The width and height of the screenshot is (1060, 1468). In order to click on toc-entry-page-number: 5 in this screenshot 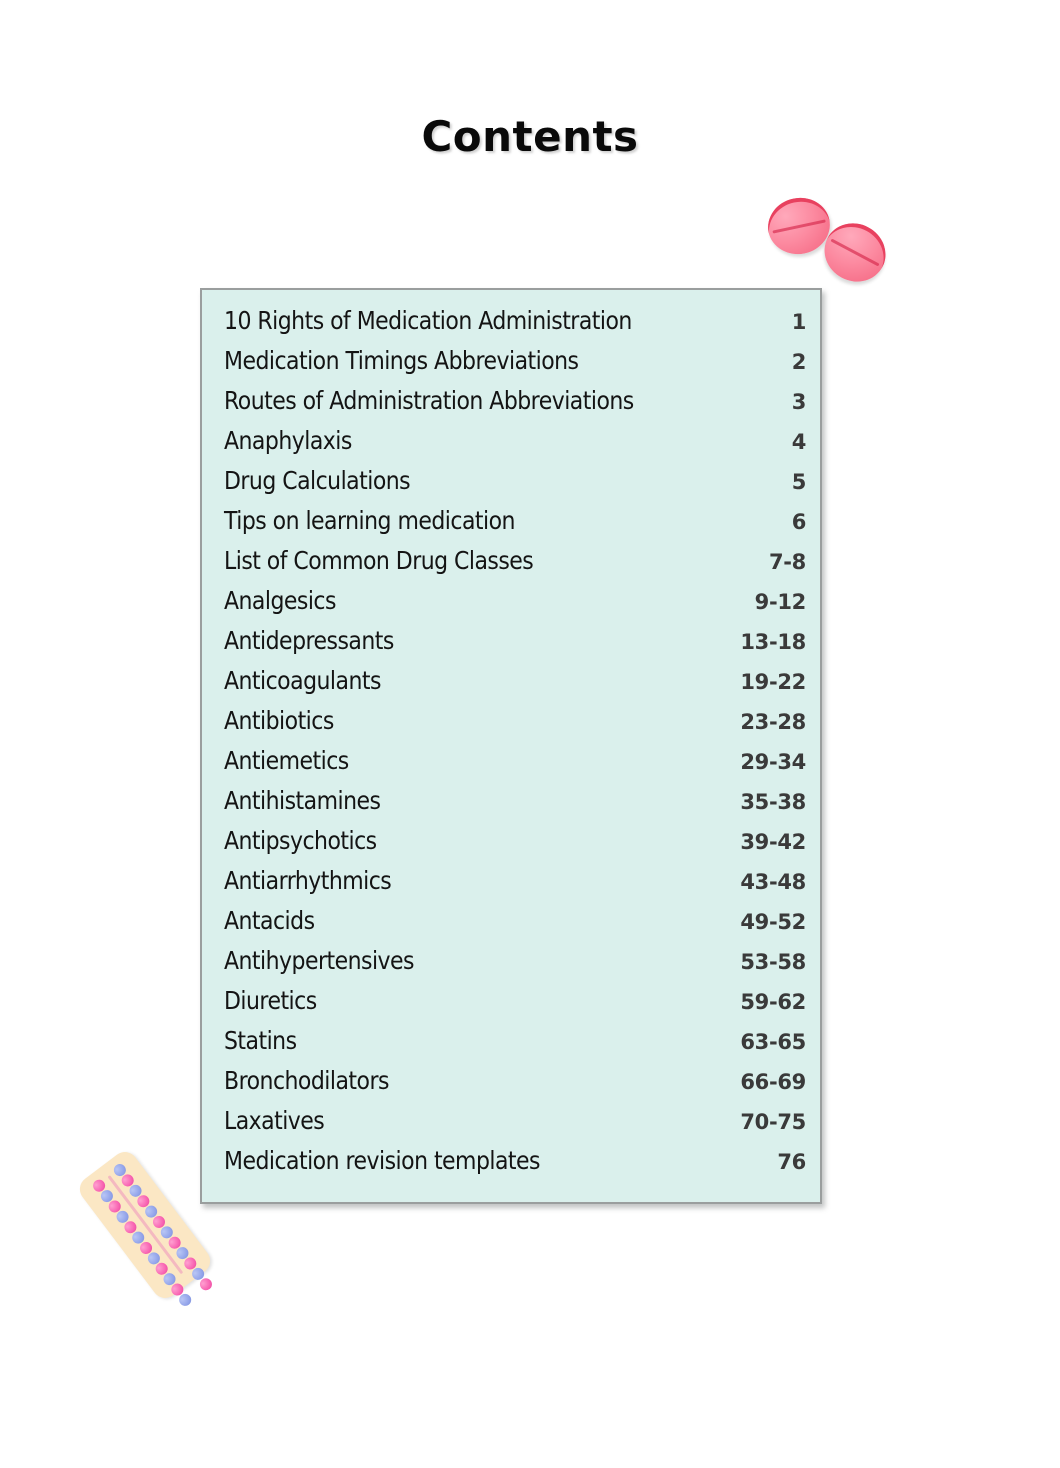, I will do `click(799, 482)`.